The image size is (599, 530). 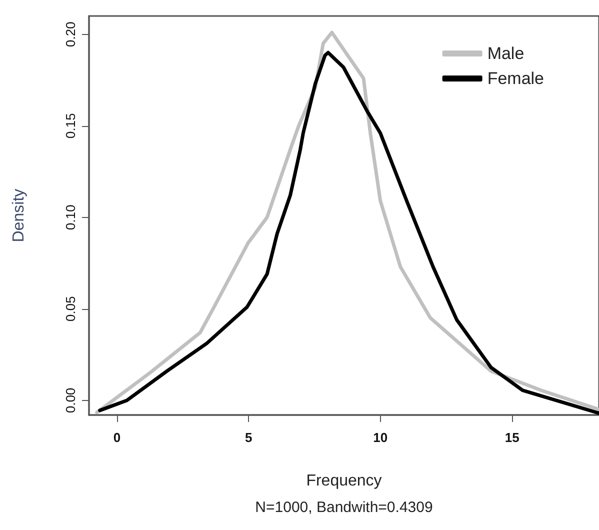 What do you see at coordinates (70, 401) in the screenshot?
I see `y-tick-label: 0.00` at bounding box center [70, 401].